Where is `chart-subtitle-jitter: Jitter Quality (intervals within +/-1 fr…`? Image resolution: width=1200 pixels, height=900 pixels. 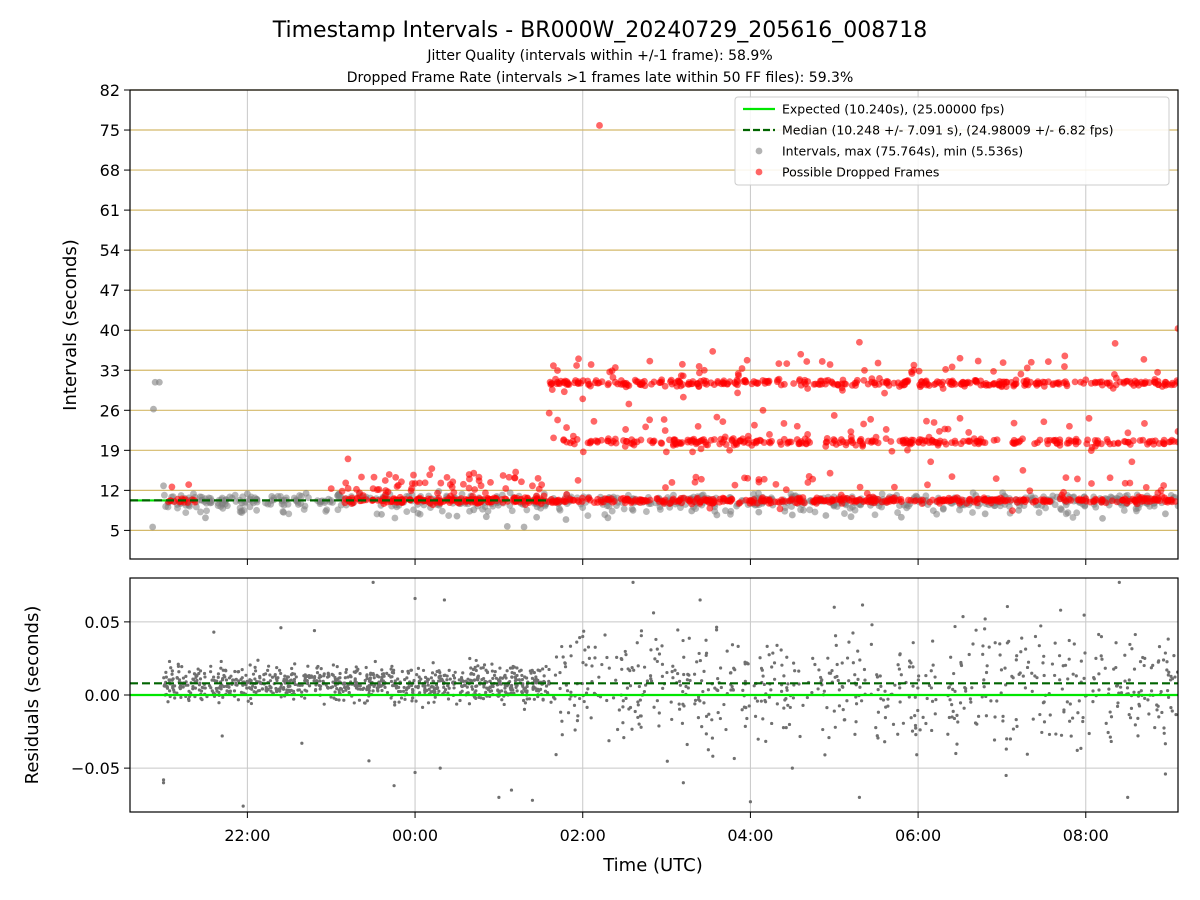
chart-subtitle-jitter: Jitter Quality (intervals within +/-1 fr… is located at coordinates (599, 56).